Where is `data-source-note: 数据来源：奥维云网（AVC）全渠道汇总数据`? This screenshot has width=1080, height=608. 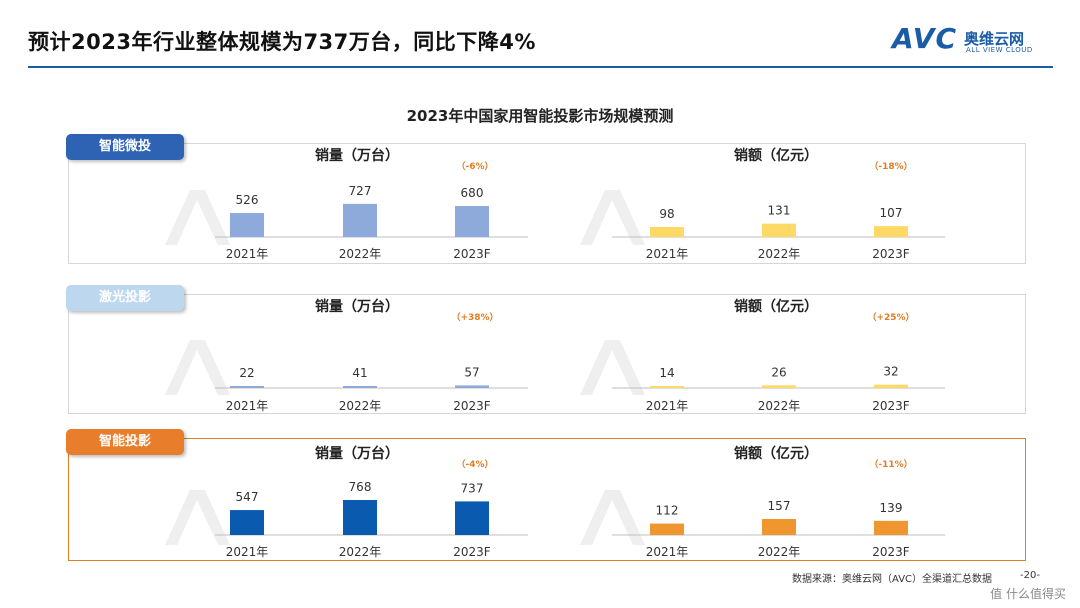 data-source-note: 数据来源：奥维云网（AVC）全渠道汇总数据 is located at coordinates (892, 579).